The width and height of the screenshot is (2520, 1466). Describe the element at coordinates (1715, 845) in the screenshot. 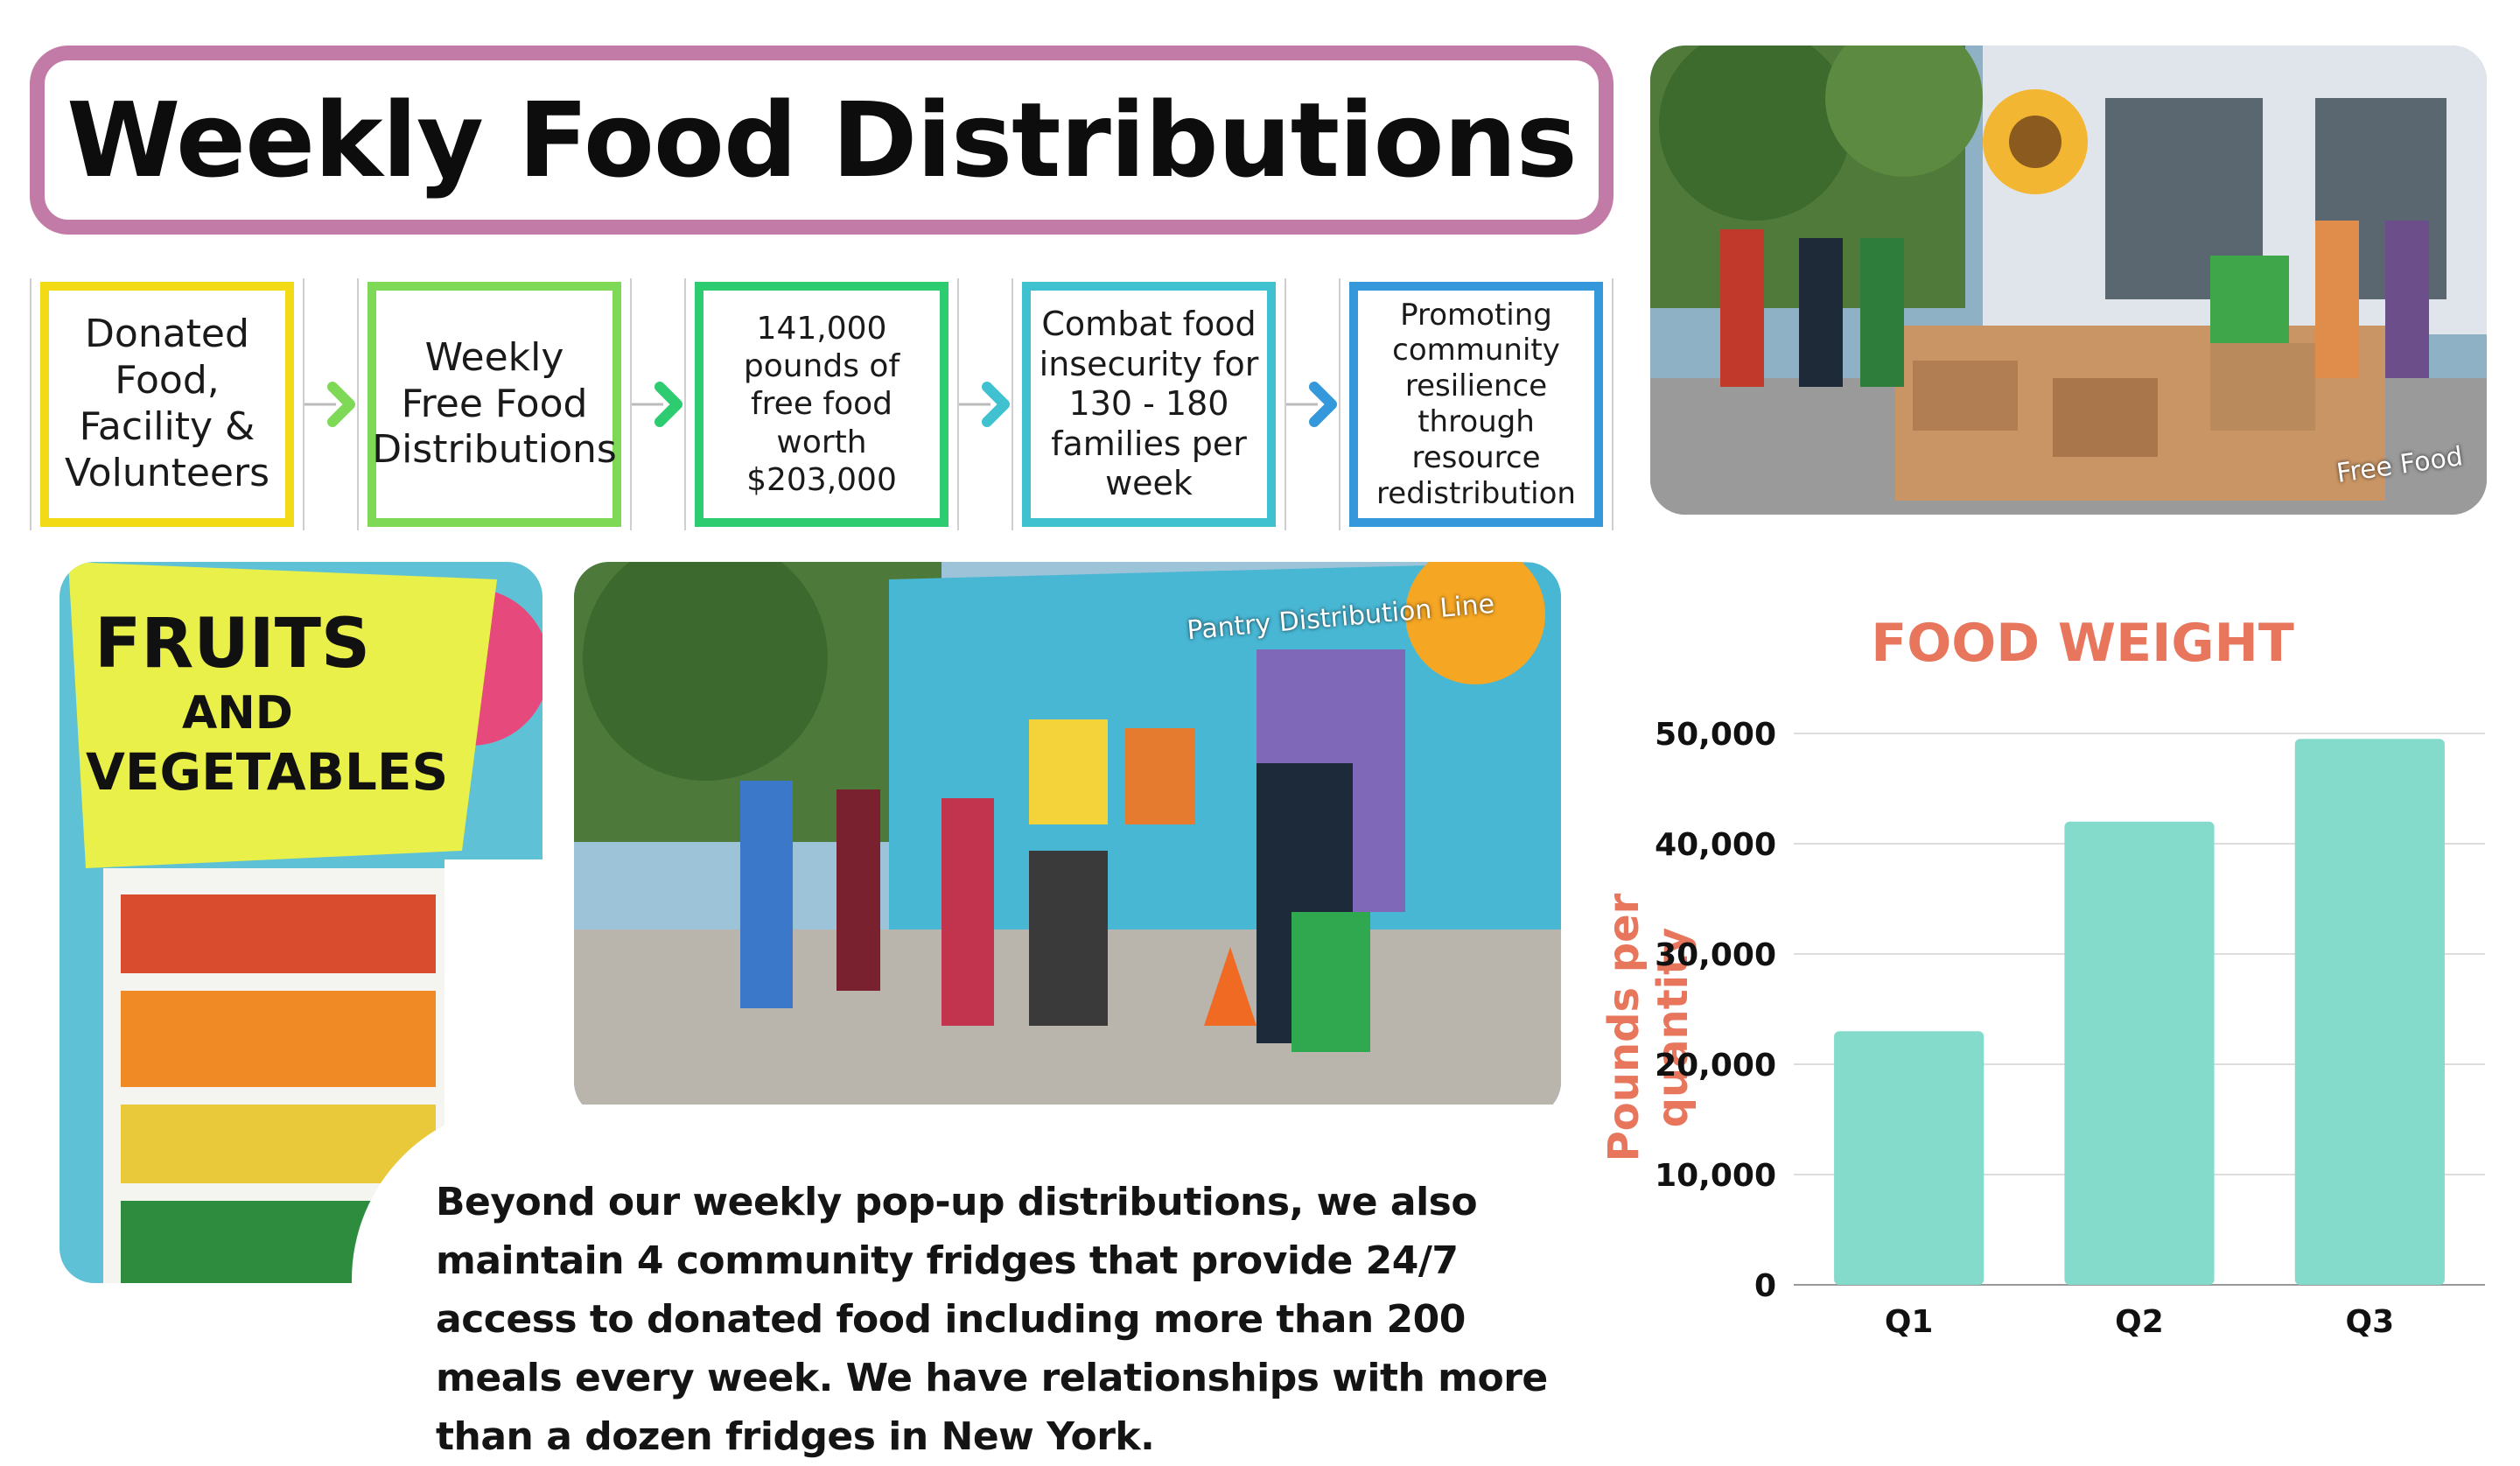

I see `y-tick-label: 40,000` at that location.